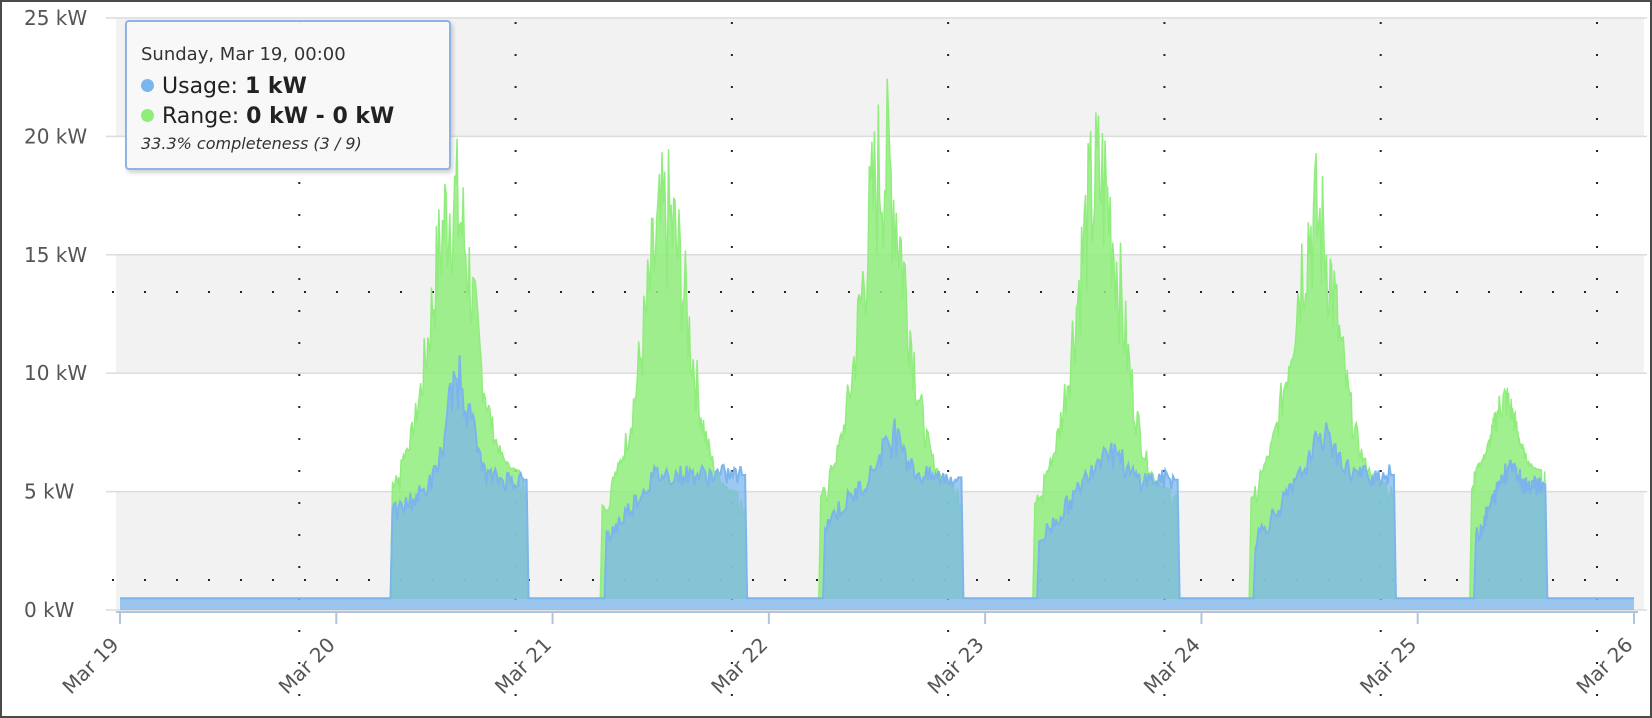 This screenshot has height=718, width=1652. I want to click on tooltip-usage-label: Usage:, so click(200, 86).